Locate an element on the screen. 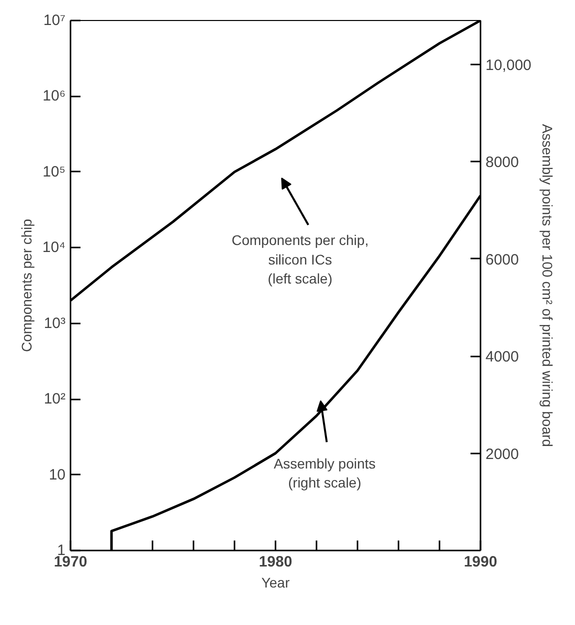  y-tick-label: 10 is located at coordinates (57, 475).